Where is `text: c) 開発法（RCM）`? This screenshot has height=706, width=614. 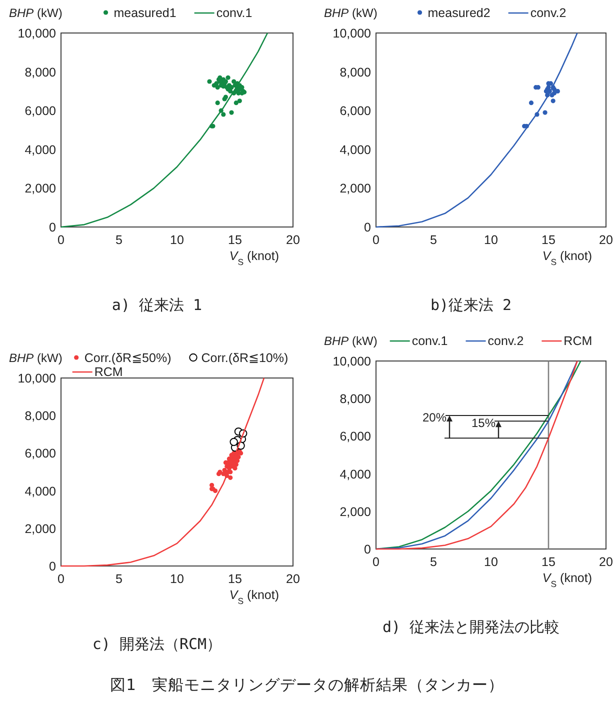
text: c) 開発法（RCM） is located at coordinates (157, 644).